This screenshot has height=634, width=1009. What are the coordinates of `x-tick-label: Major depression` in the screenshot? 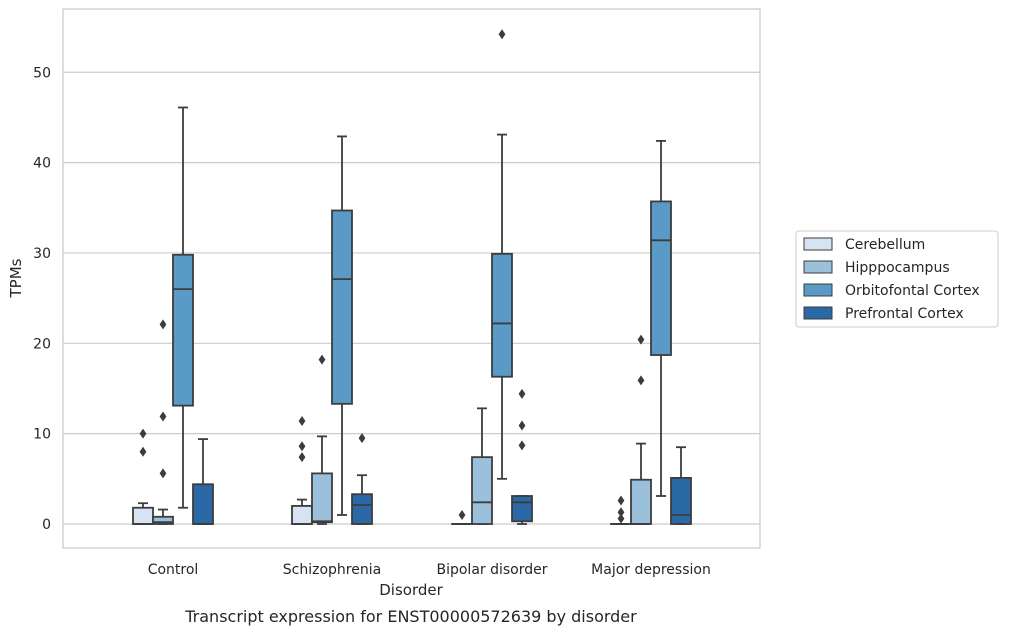 It's located at (651, 570).